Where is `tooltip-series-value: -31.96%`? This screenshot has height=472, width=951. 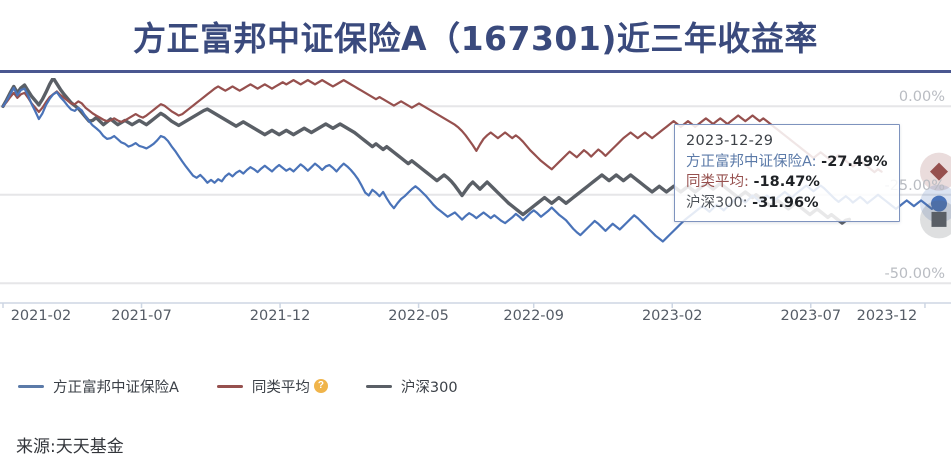 tooltip-series-value: -31.96% is located at coordinates (785, 202).